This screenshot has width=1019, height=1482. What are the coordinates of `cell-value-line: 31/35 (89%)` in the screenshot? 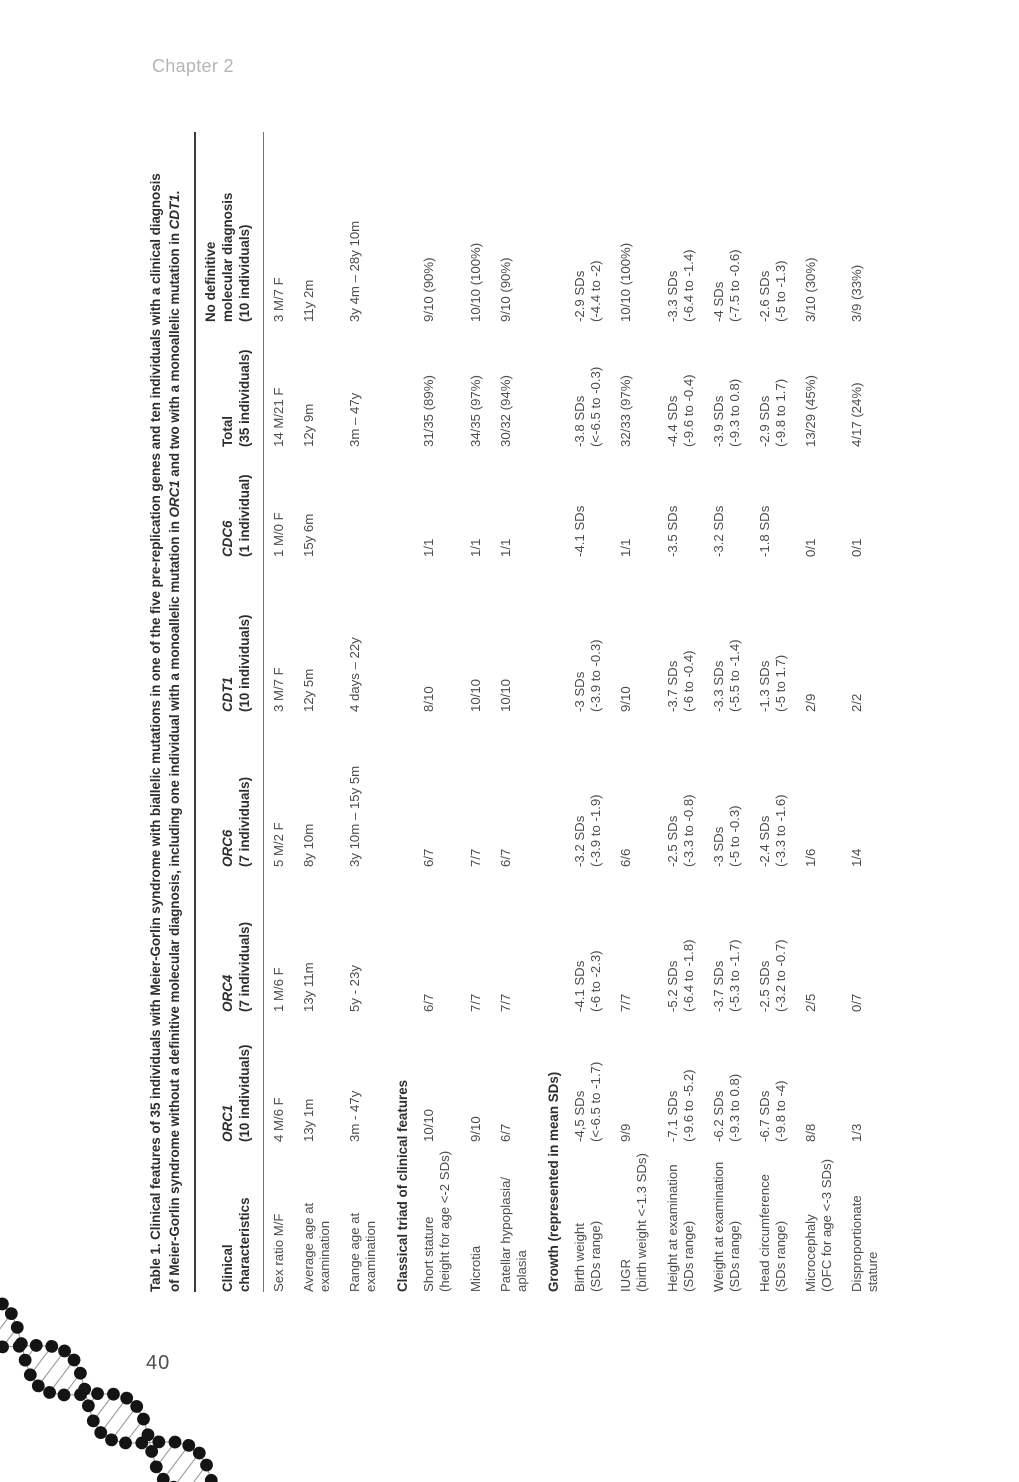 It's located at (429, 387).